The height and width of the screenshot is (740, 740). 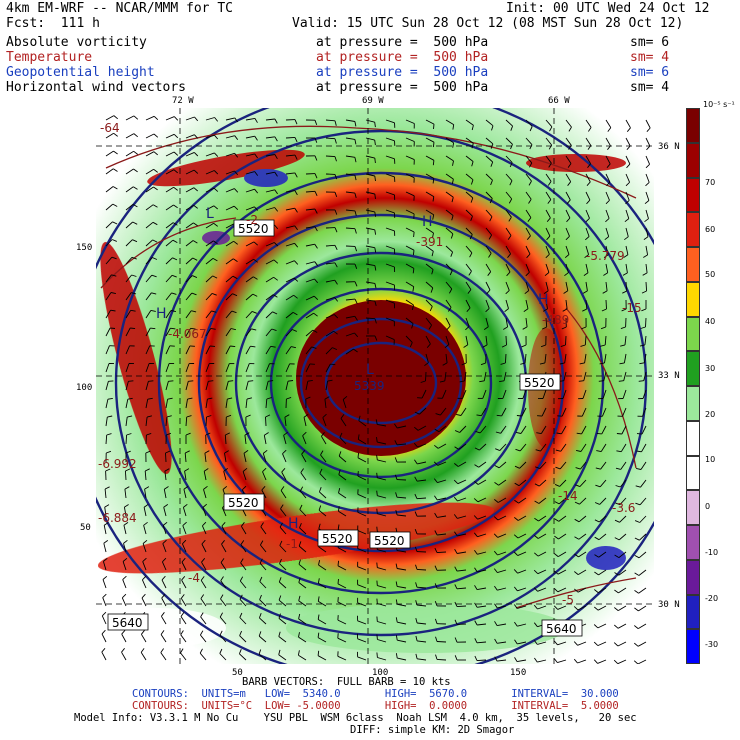 What do you see at coordinates (80, 72) in the screenshot?
I see `field-name-geopotential: Geopotential height` at bounding box center [80, 72].